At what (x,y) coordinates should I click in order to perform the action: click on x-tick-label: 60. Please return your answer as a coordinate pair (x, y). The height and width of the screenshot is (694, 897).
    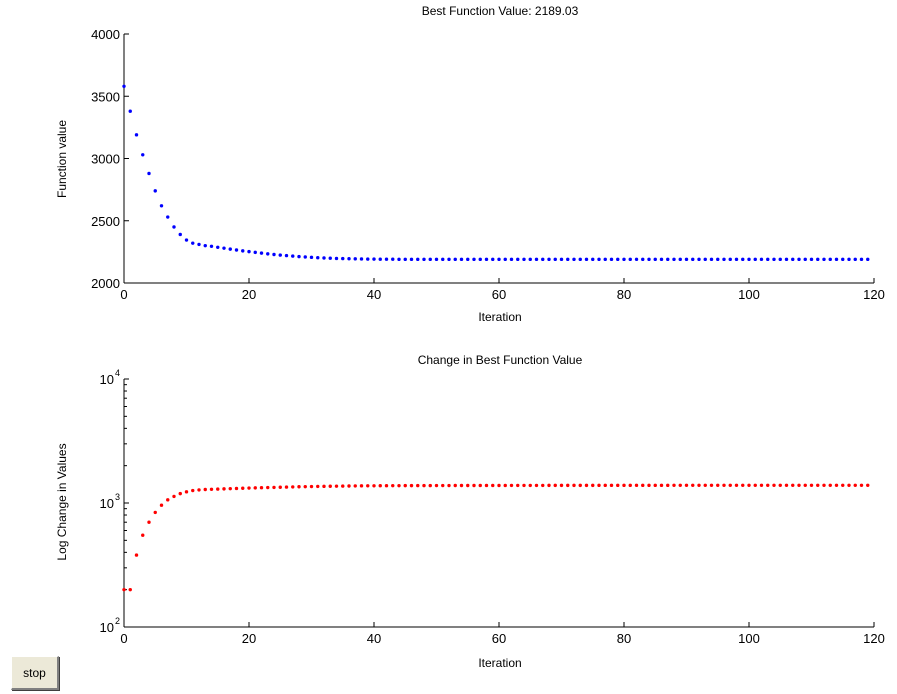
    Looking at the image, I should click on (499, 638).